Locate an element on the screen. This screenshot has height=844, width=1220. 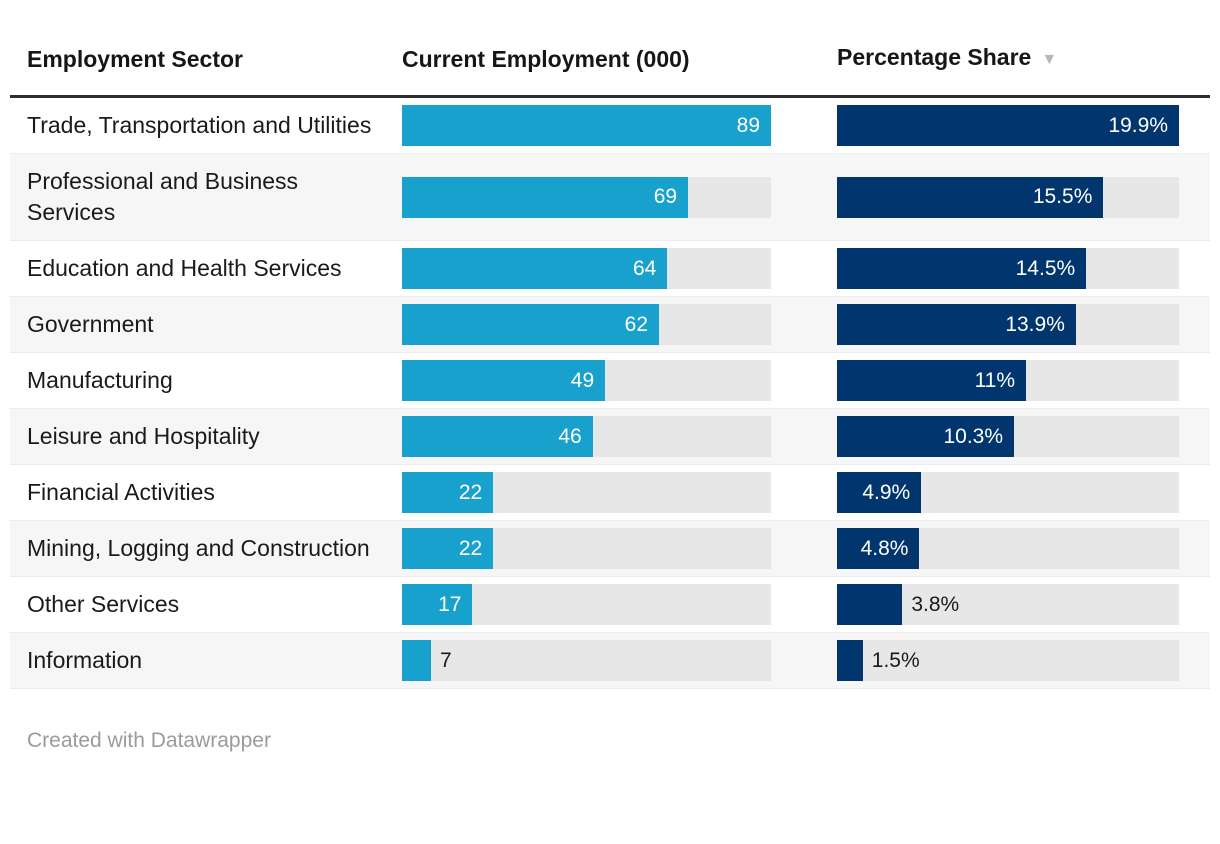
share-bar-cell: 4.9% is located at coordinates (1008, 492).